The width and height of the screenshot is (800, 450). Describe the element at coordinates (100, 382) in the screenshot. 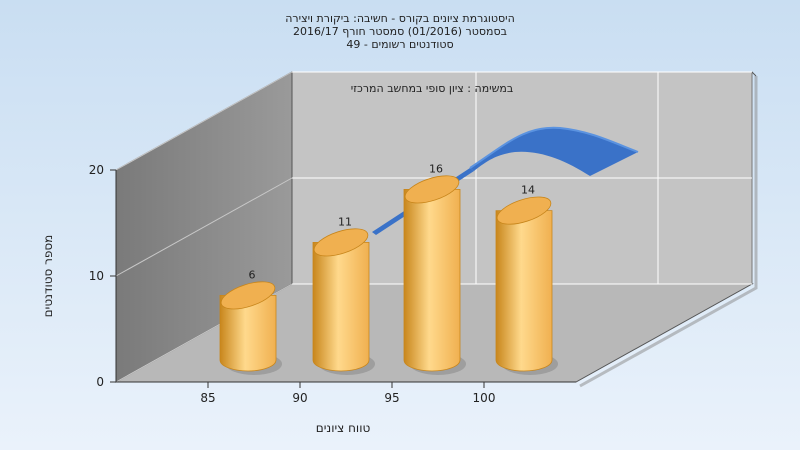

I see `y-tick-label: 0` at that location.